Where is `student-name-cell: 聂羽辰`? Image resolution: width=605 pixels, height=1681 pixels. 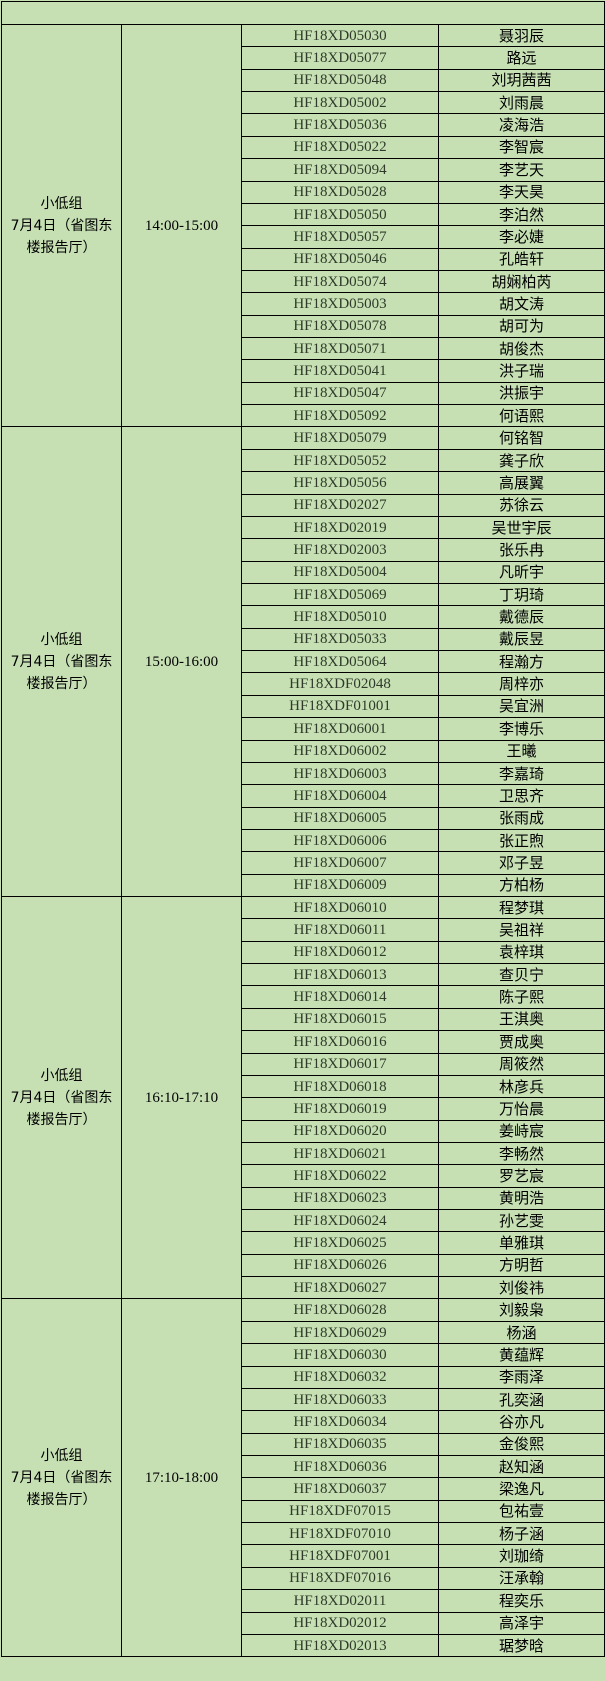
student-name-cell: 聂羽辰 is located at coordinates (521, 35).